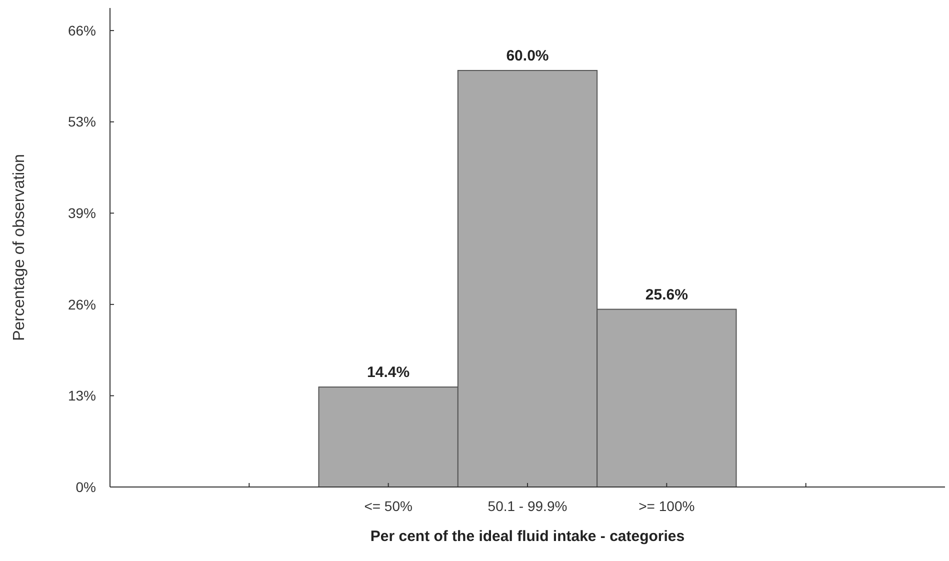  I want to click on y-tick-label: 39%, so click(82, 213).